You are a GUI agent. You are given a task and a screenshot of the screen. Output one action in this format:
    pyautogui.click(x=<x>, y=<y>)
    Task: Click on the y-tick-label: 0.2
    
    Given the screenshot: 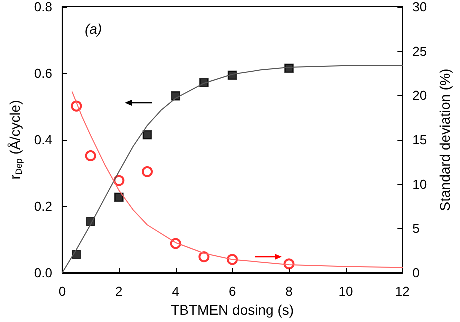 What is the action you would take?
    pyautogui.click(x=43, y=206)
    